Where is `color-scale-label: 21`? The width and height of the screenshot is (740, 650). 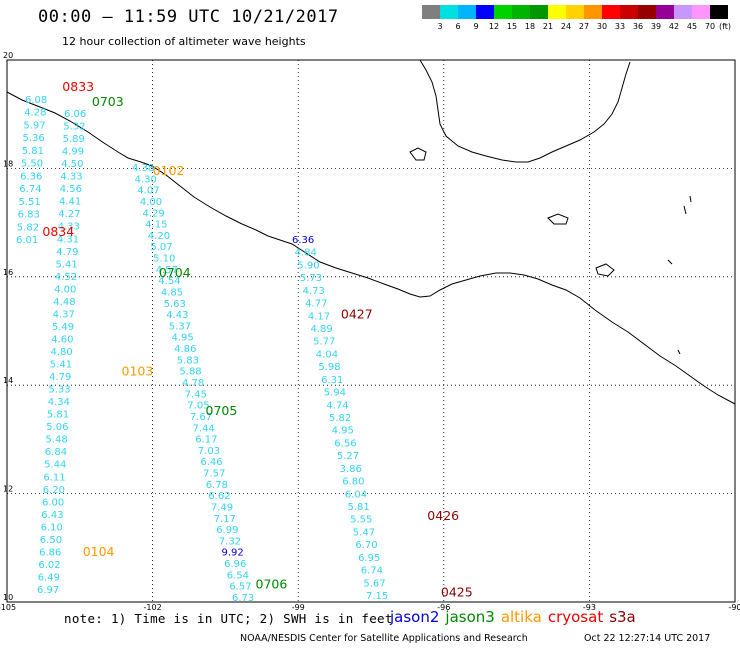 color-scale-label: 21 is located at coordinates (548, 26).